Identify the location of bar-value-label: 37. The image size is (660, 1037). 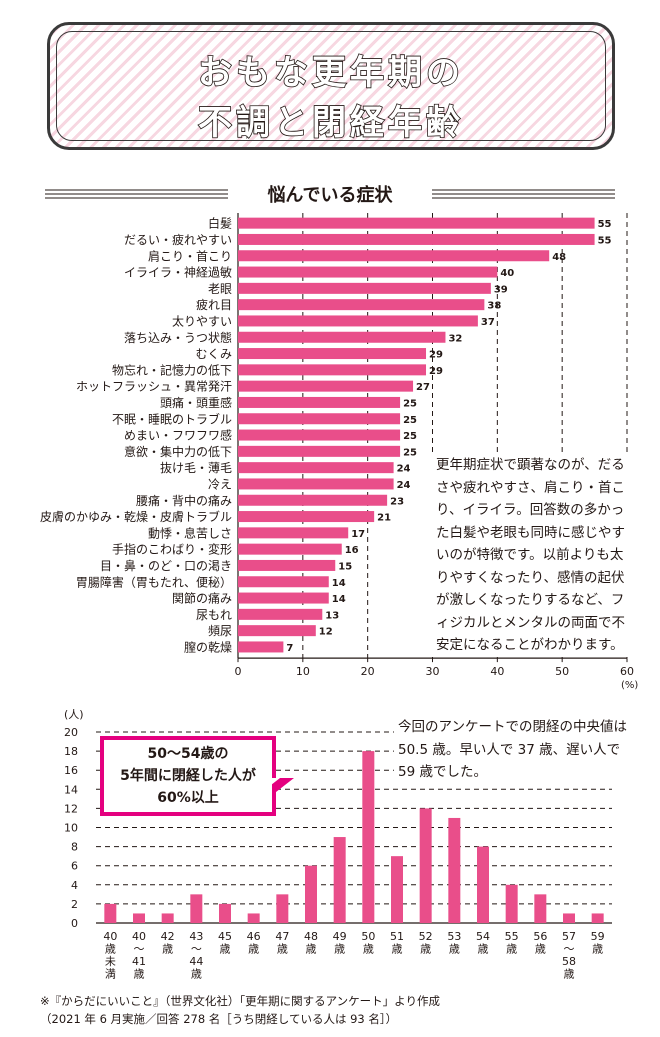
(488, 322).